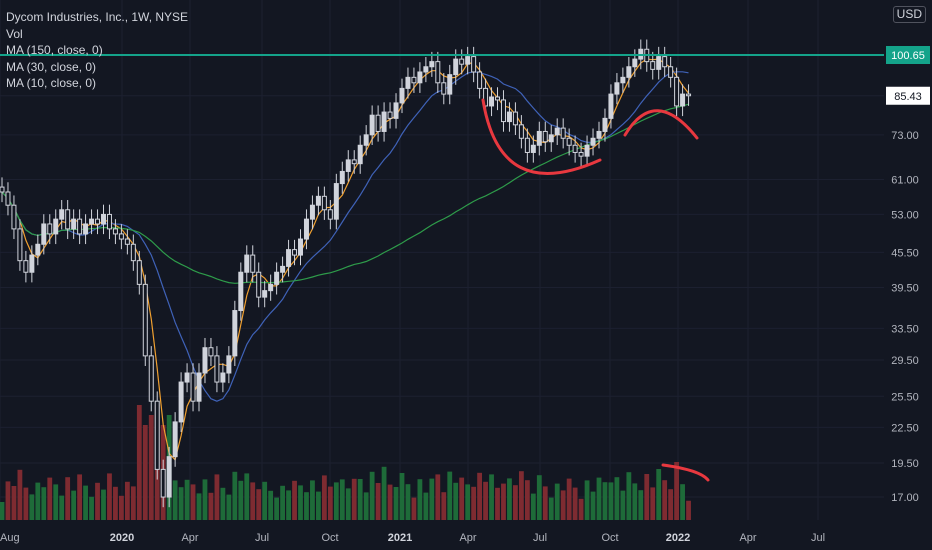  What do you see at coordinates (905, 397) in the screenshot?
I see `price-tick-label: 25.50` at bounding box center [905, 397].